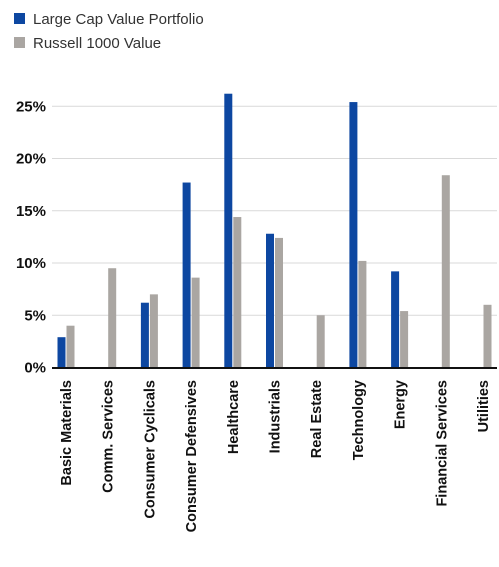 This screenshot has width=499, height=567. Describe the element at coordinates (31, 106) in the screenshot. I see `y-tick-label: 25%` at that location.